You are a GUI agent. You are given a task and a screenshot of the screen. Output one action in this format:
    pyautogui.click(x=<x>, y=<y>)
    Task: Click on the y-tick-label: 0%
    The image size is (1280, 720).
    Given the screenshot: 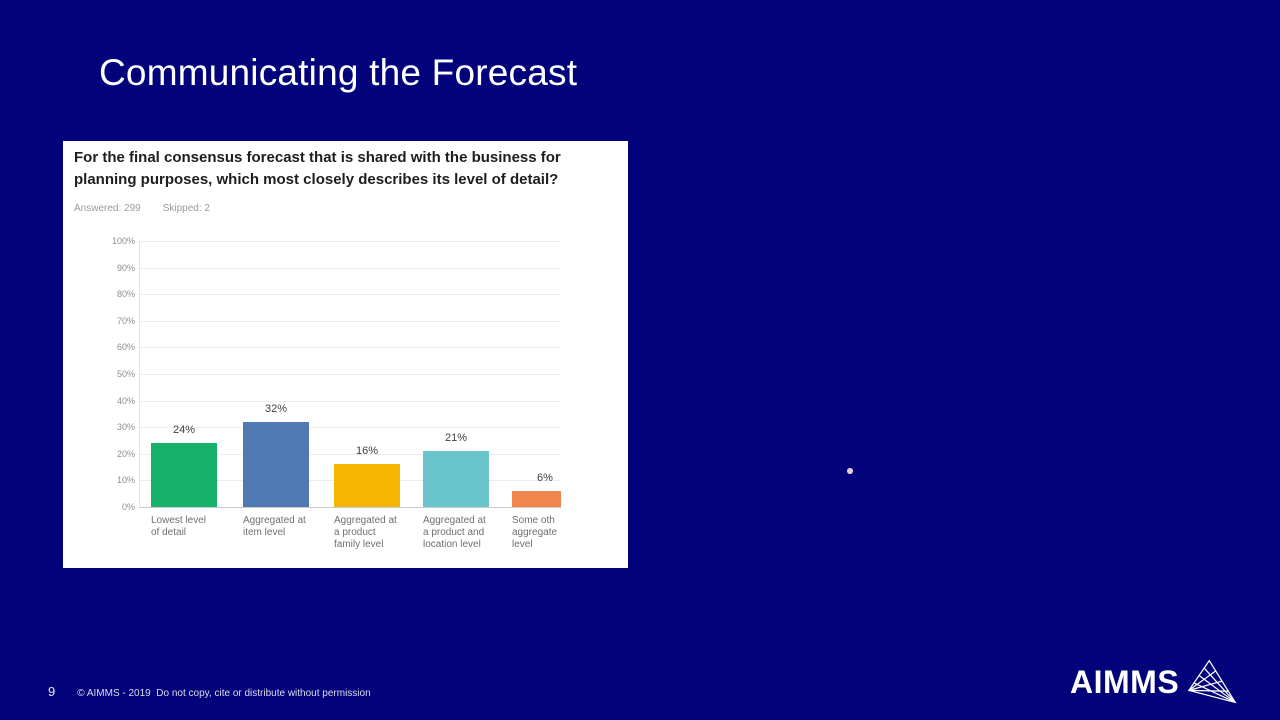 What is the action you would take?
    pyautogui.click(x=128, y=507)
    